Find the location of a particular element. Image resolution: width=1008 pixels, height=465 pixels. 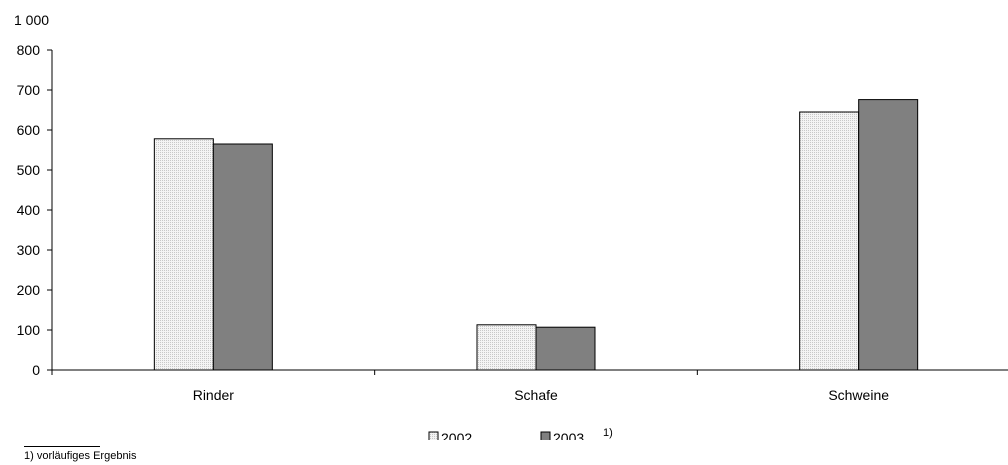

y-axis-unit-label: 1 000 is located at coordinates (31, 20).